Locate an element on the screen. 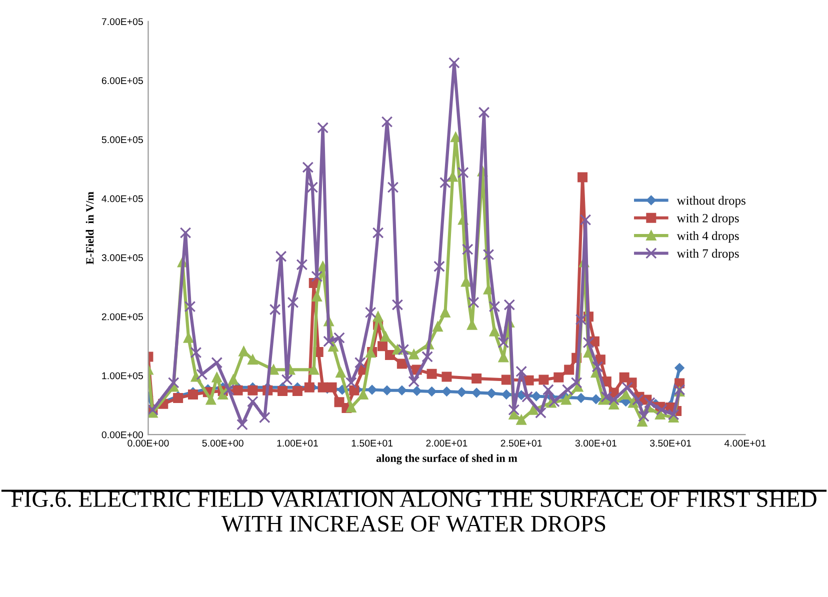 This screenshot has width=828, height=597. x-axis-title: along the surface of shed in m is located at coordinates (447, 459).